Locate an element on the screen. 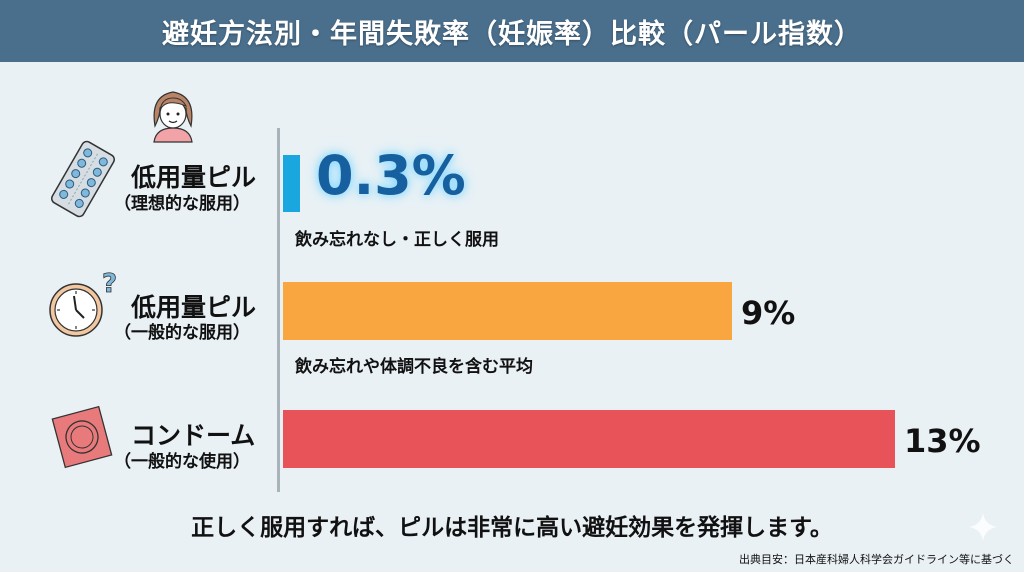 Image resolution: width=1024 pixels, height=572 pixels. source-note: 出典目安：日本産科婦人科学会ガイドライン等に基づく is located at coordinates (876, 559).